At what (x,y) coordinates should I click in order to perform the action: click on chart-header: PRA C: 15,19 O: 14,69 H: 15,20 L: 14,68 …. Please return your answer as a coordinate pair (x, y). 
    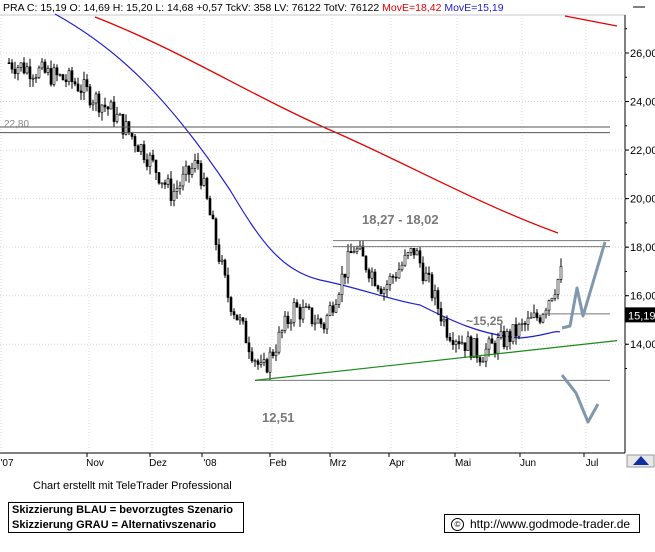
    Looking at the image, I should click on (253, 8).